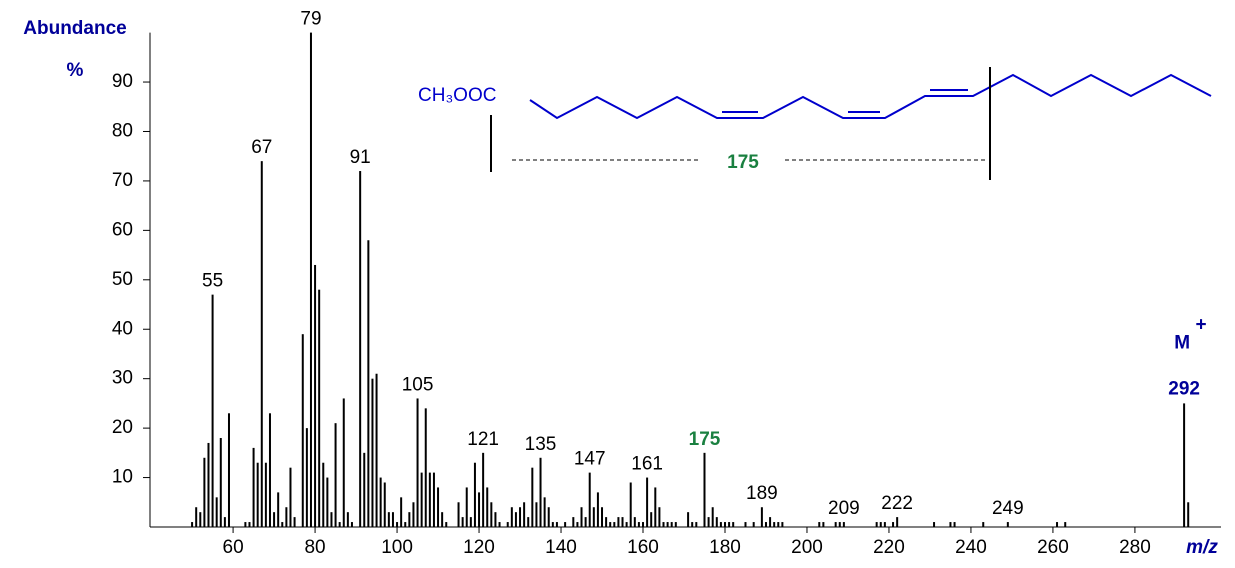 The height and width of the screenshot is (568, 1235). What do you see at coordinates (122, 229) in the screenshot?
I see `y-tick-label: 60` at bounding box center [122, 229].